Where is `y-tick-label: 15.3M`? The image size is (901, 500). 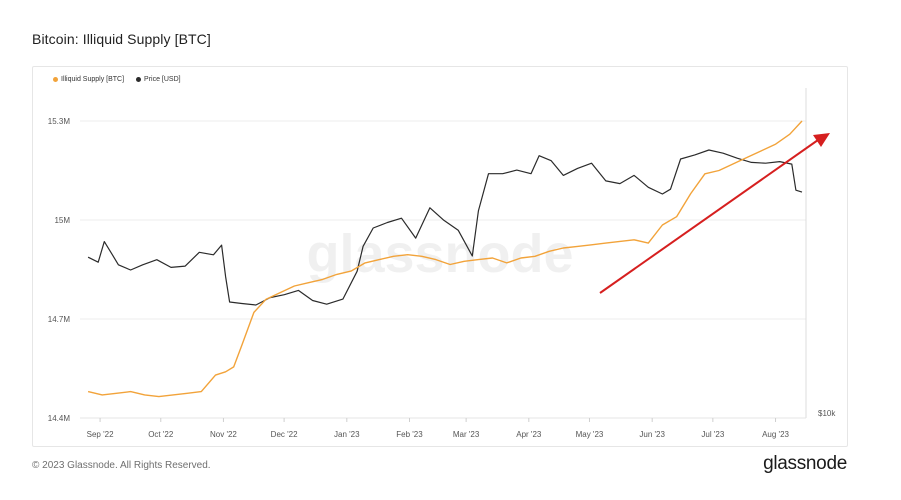
y-tick-label: 15.3M is located at coordinates (59, 121).